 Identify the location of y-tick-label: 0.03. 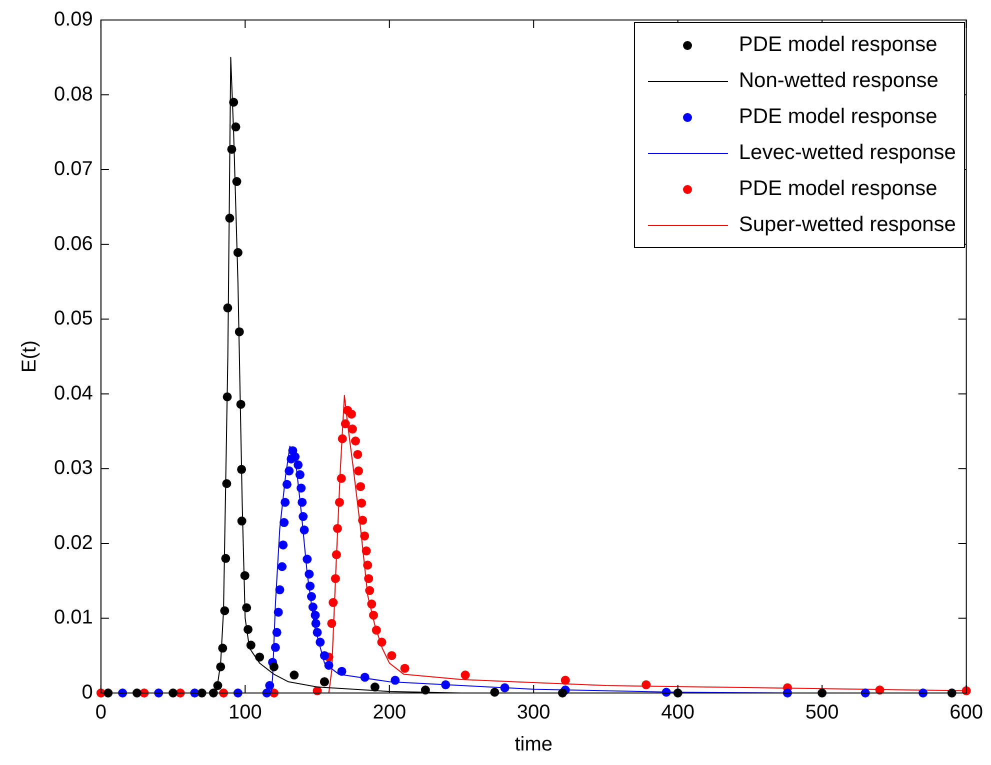
(73, 468).